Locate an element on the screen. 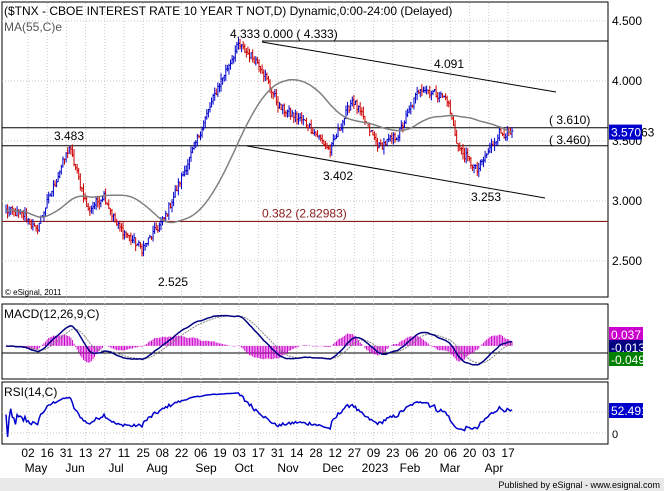 This screenshot has height=491, width=664. macd-series is located at coordinates (259, 340).